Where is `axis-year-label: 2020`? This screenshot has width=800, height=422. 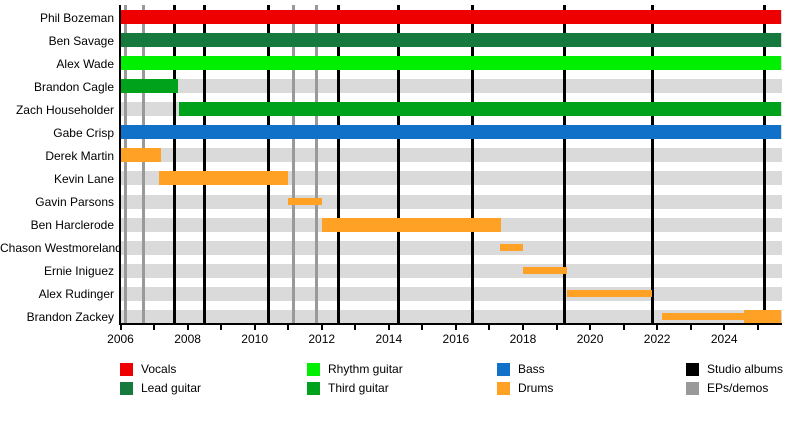
axis-year-label: 2020 is located at coordinates (590, 339).